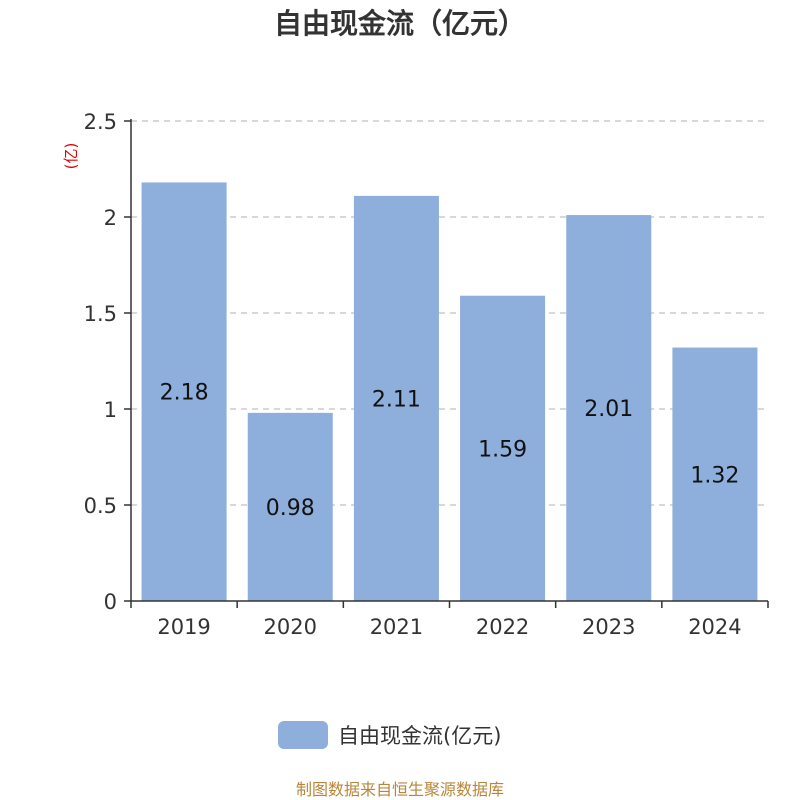 This screenshot has width=800, height=800. Describe the element at coordinates (100, 122) in the screenshot. I see `y-tick-label: 2.5` at that location.